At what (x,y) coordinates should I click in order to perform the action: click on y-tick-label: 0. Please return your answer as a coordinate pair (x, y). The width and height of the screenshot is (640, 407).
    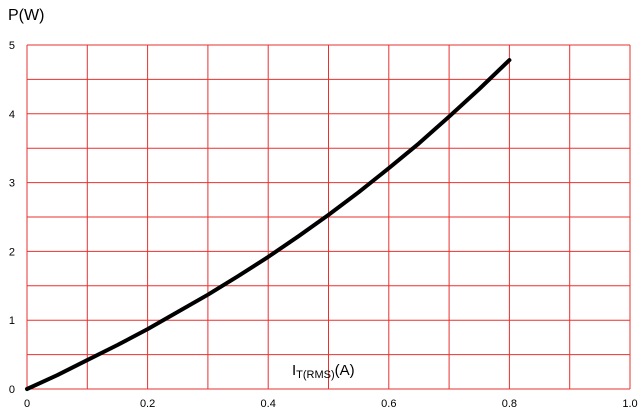
    Looking at the image, I should click on (12, 390).